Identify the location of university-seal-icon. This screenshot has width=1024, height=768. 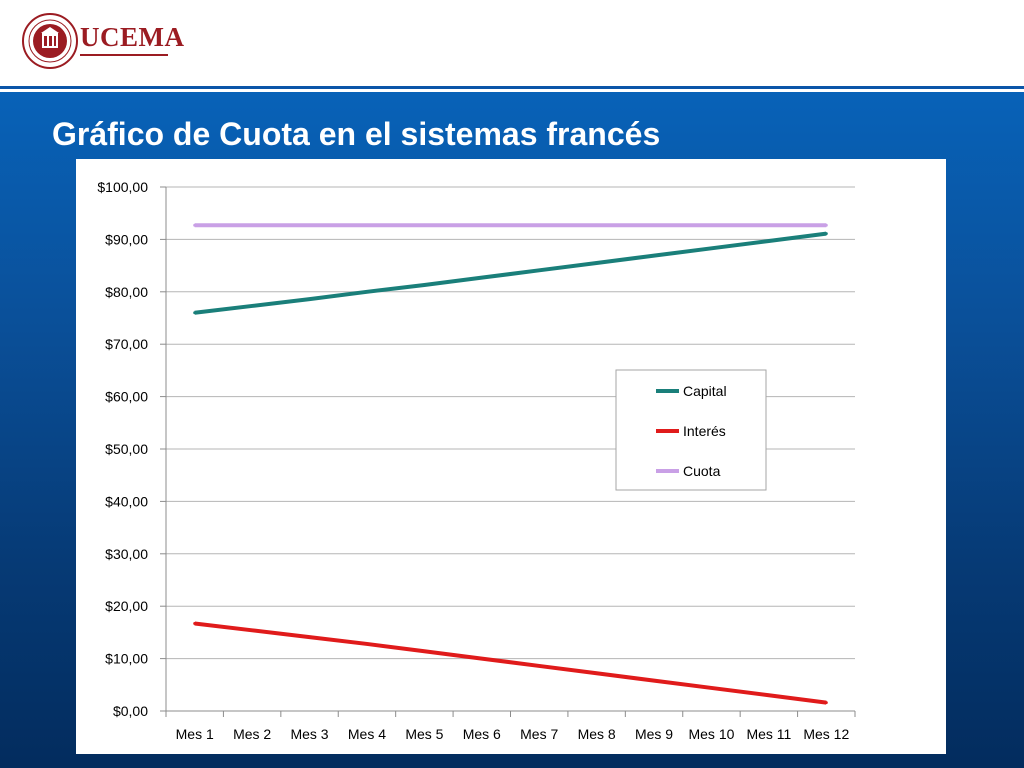
(50, 41).